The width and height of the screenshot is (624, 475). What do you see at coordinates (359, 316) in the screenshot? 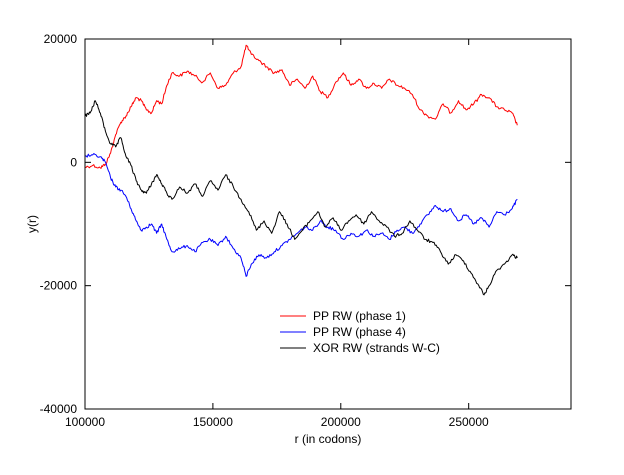
I see `legend-label-1: PP RW (phase 1)` at bounding box center [359, 316].